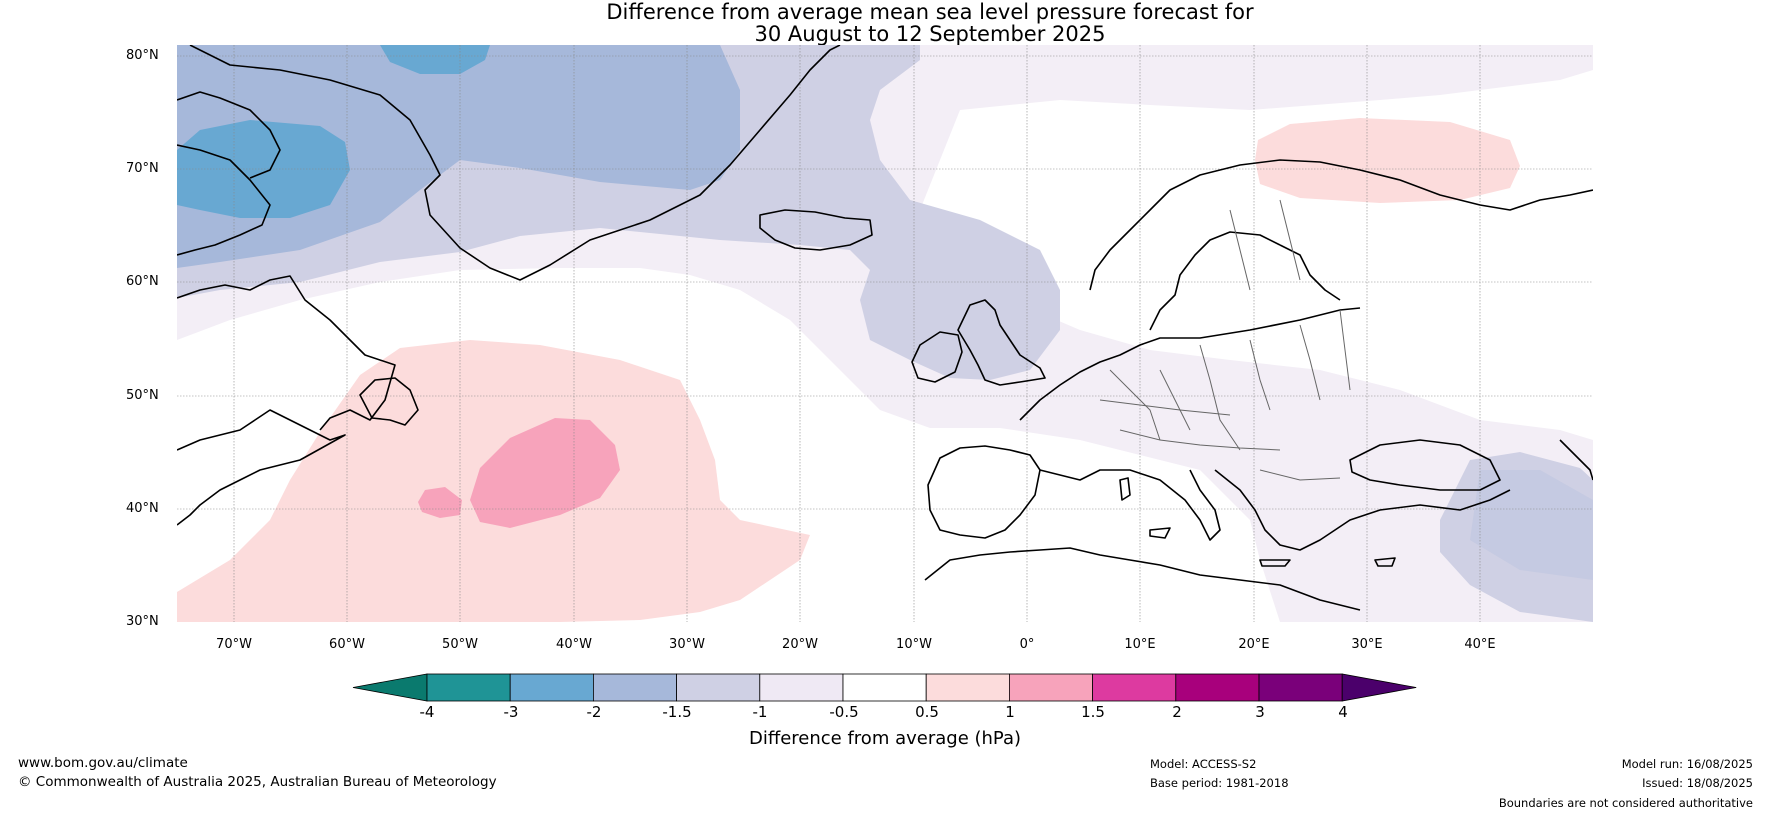 This screenshot has width=1770, height=816. What do you see at coordinates (1190, 364) in the screenshot?
I see `coastline-europe-west` at bounding box center [1190, 364].